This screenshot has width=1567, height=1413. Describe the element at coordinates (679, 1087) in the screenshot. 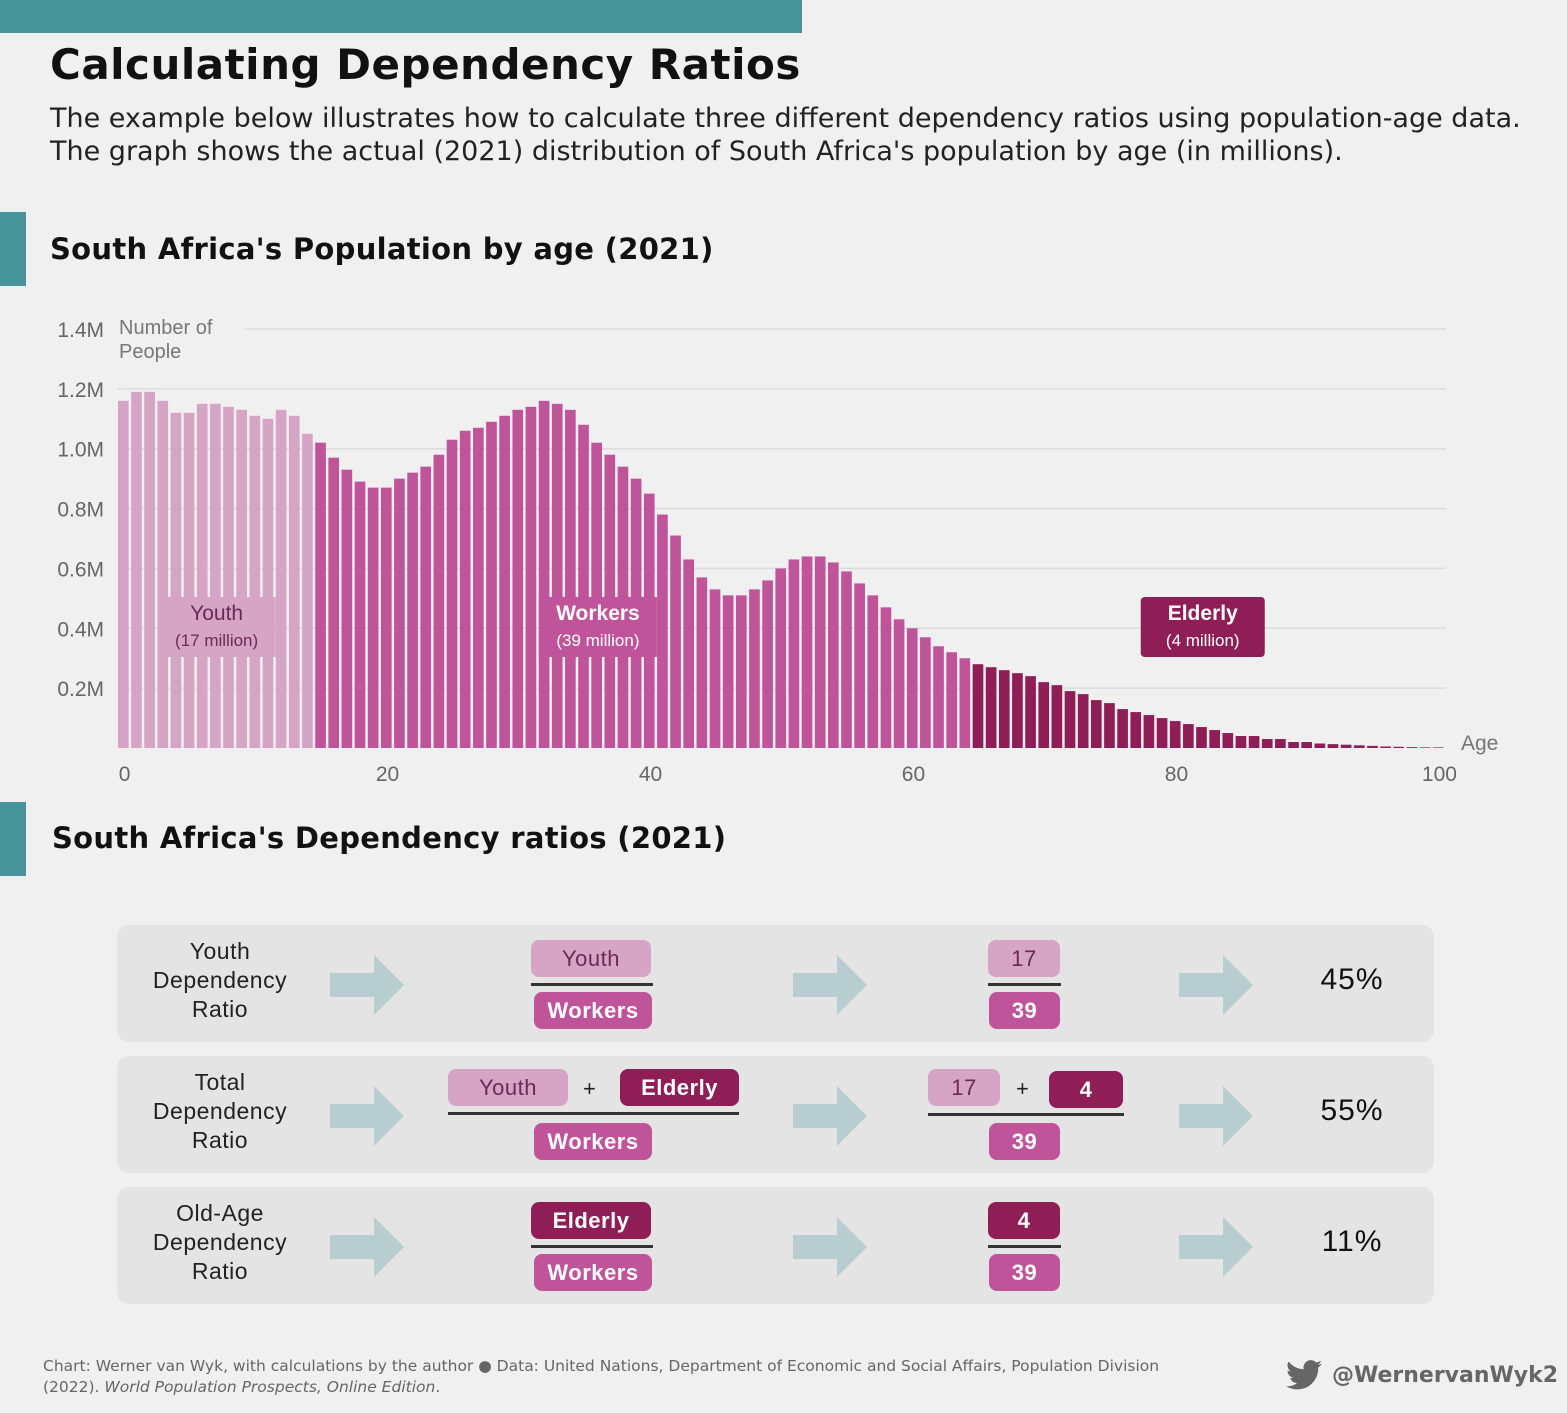

I see `numerator-elderly: Elderly` at that location.